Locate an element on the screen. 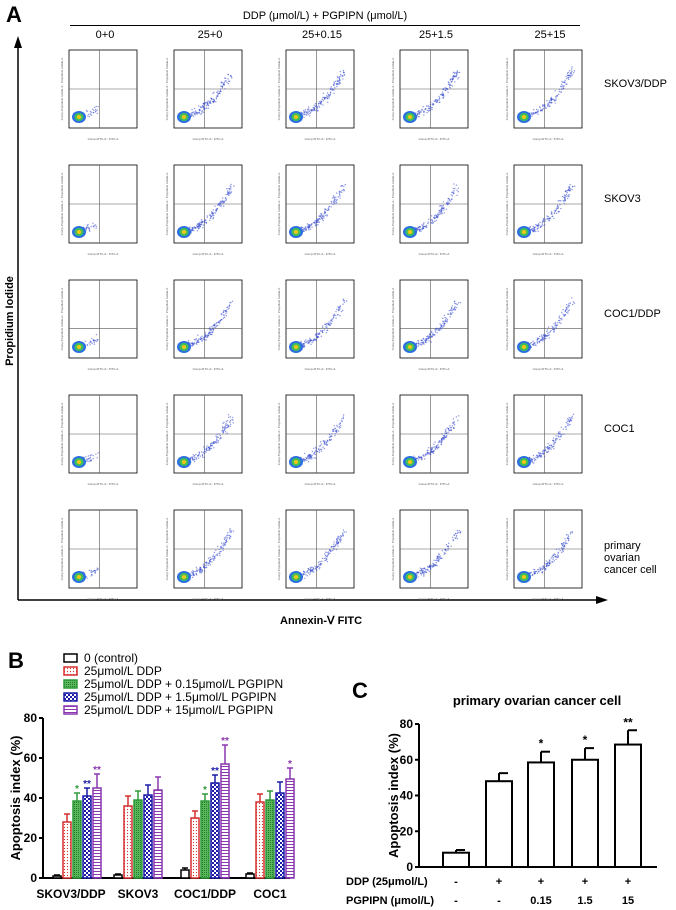  plot-x-label: Comp-FITC-A:: FITC-A is located at coordinates (548, 599).